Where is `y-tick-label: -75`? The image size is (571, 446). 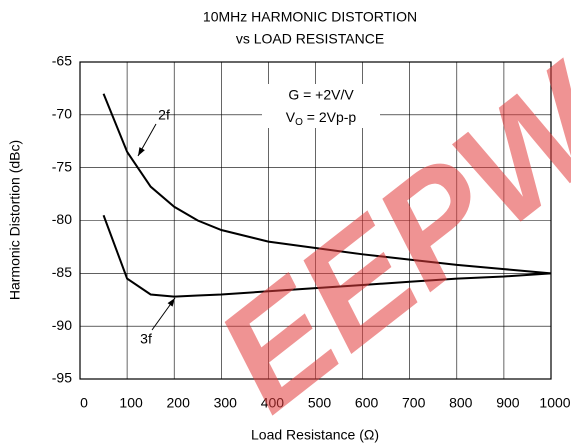
y-tick-label: -75 is located at coordinates (62, 166).